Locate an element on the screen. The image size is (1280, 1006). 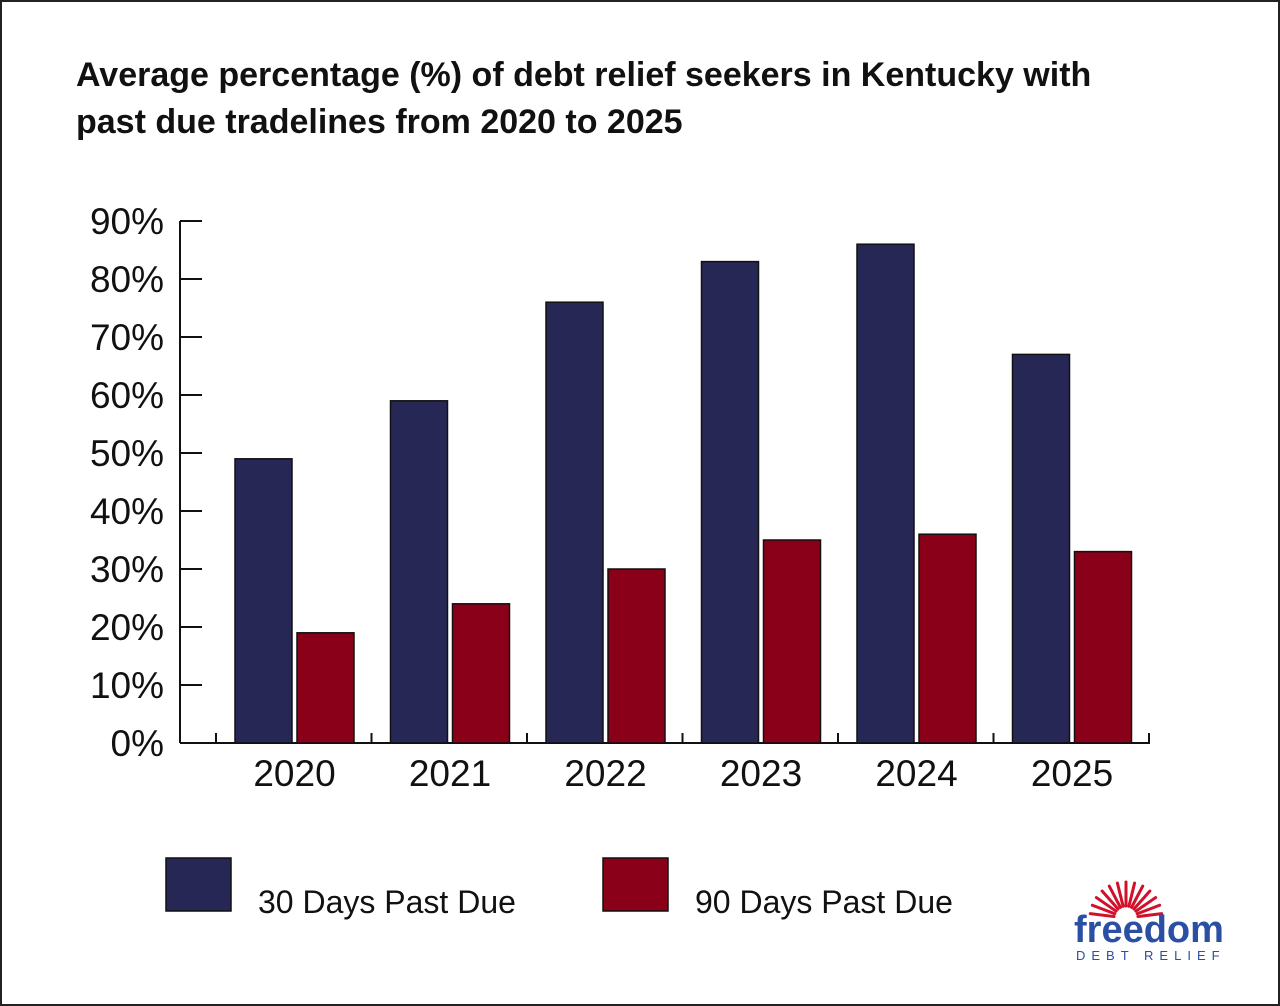
bar-30-days-2022 is located at coordinates (574, 522).